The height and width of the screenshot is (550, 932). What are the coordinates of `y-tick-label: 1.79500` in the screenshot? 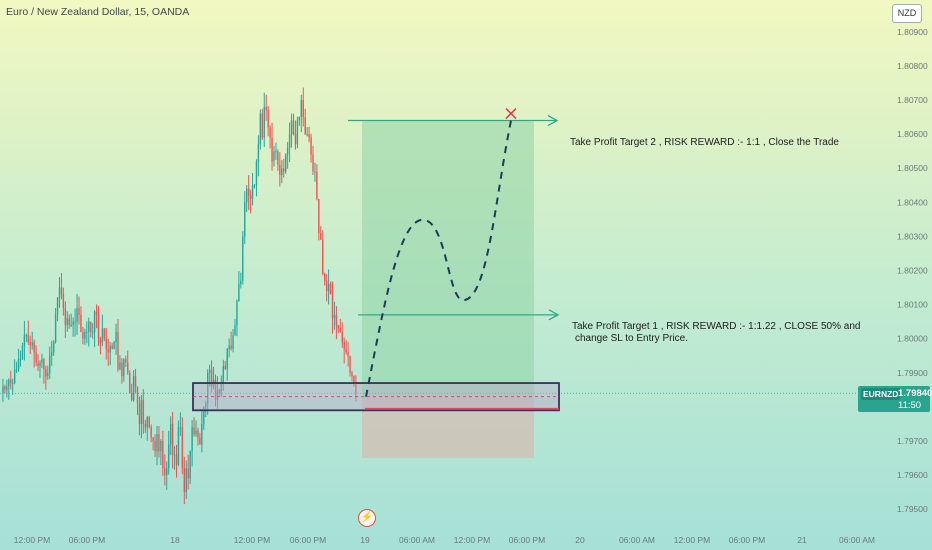 It's located at (912, 509).